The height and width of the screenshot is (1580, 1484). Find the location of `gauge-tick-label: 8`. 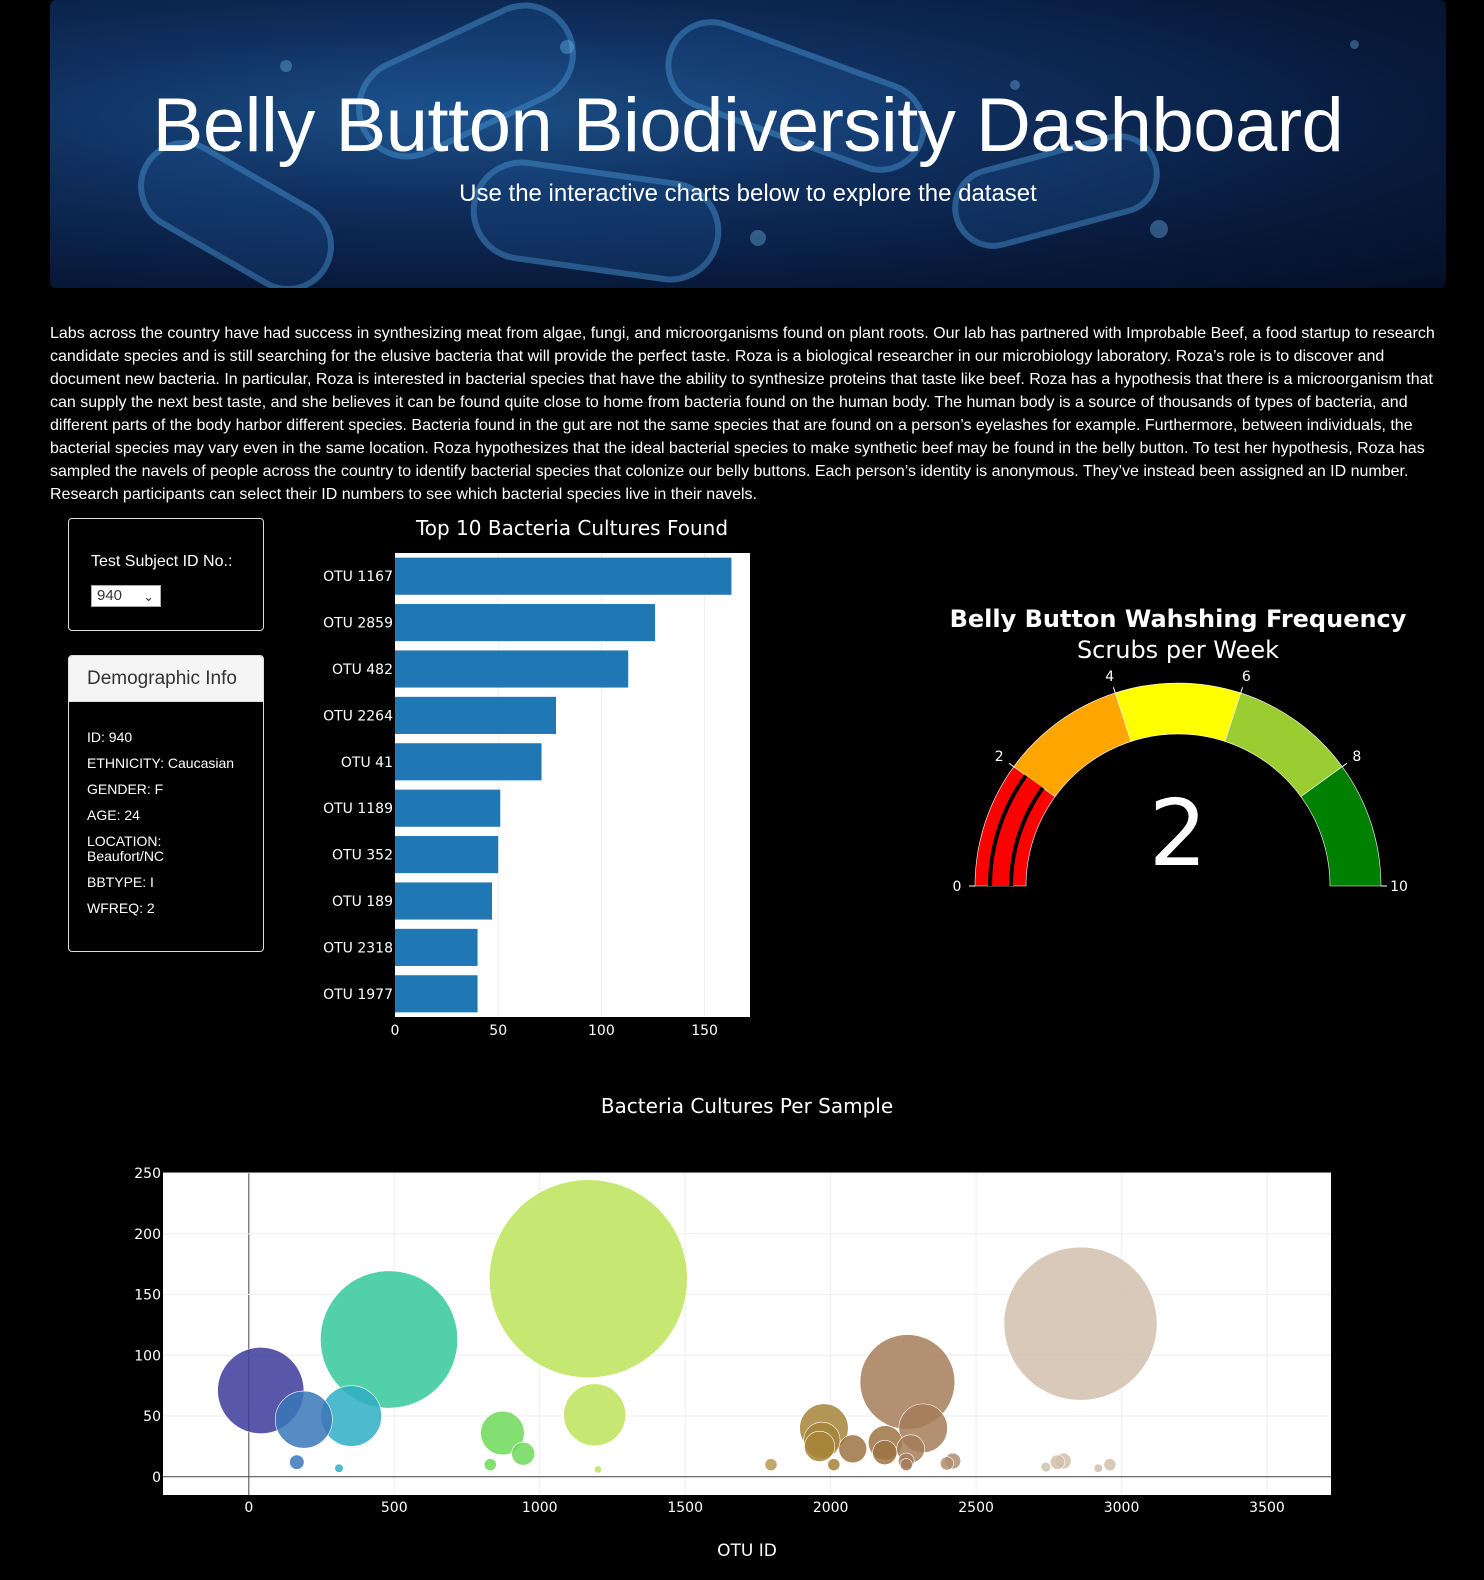

gauge-tick-label: 8 is located at coordinates (1356, 757).